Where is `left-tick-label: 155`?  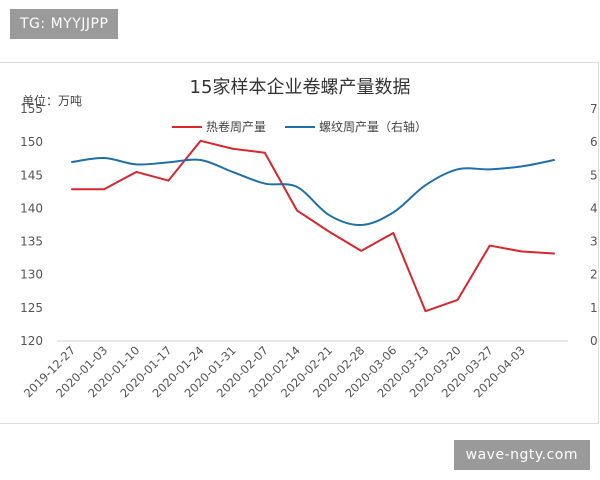 left-tick-label: 155 is located at coordinates (31, 109).